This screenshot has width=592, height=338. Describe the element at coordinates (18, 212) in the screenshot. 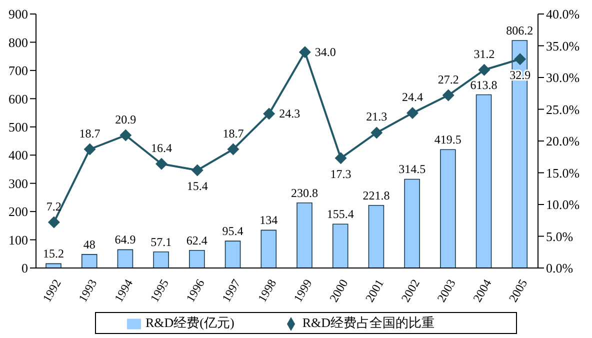

I see `y-tick-label: 200` at that location.